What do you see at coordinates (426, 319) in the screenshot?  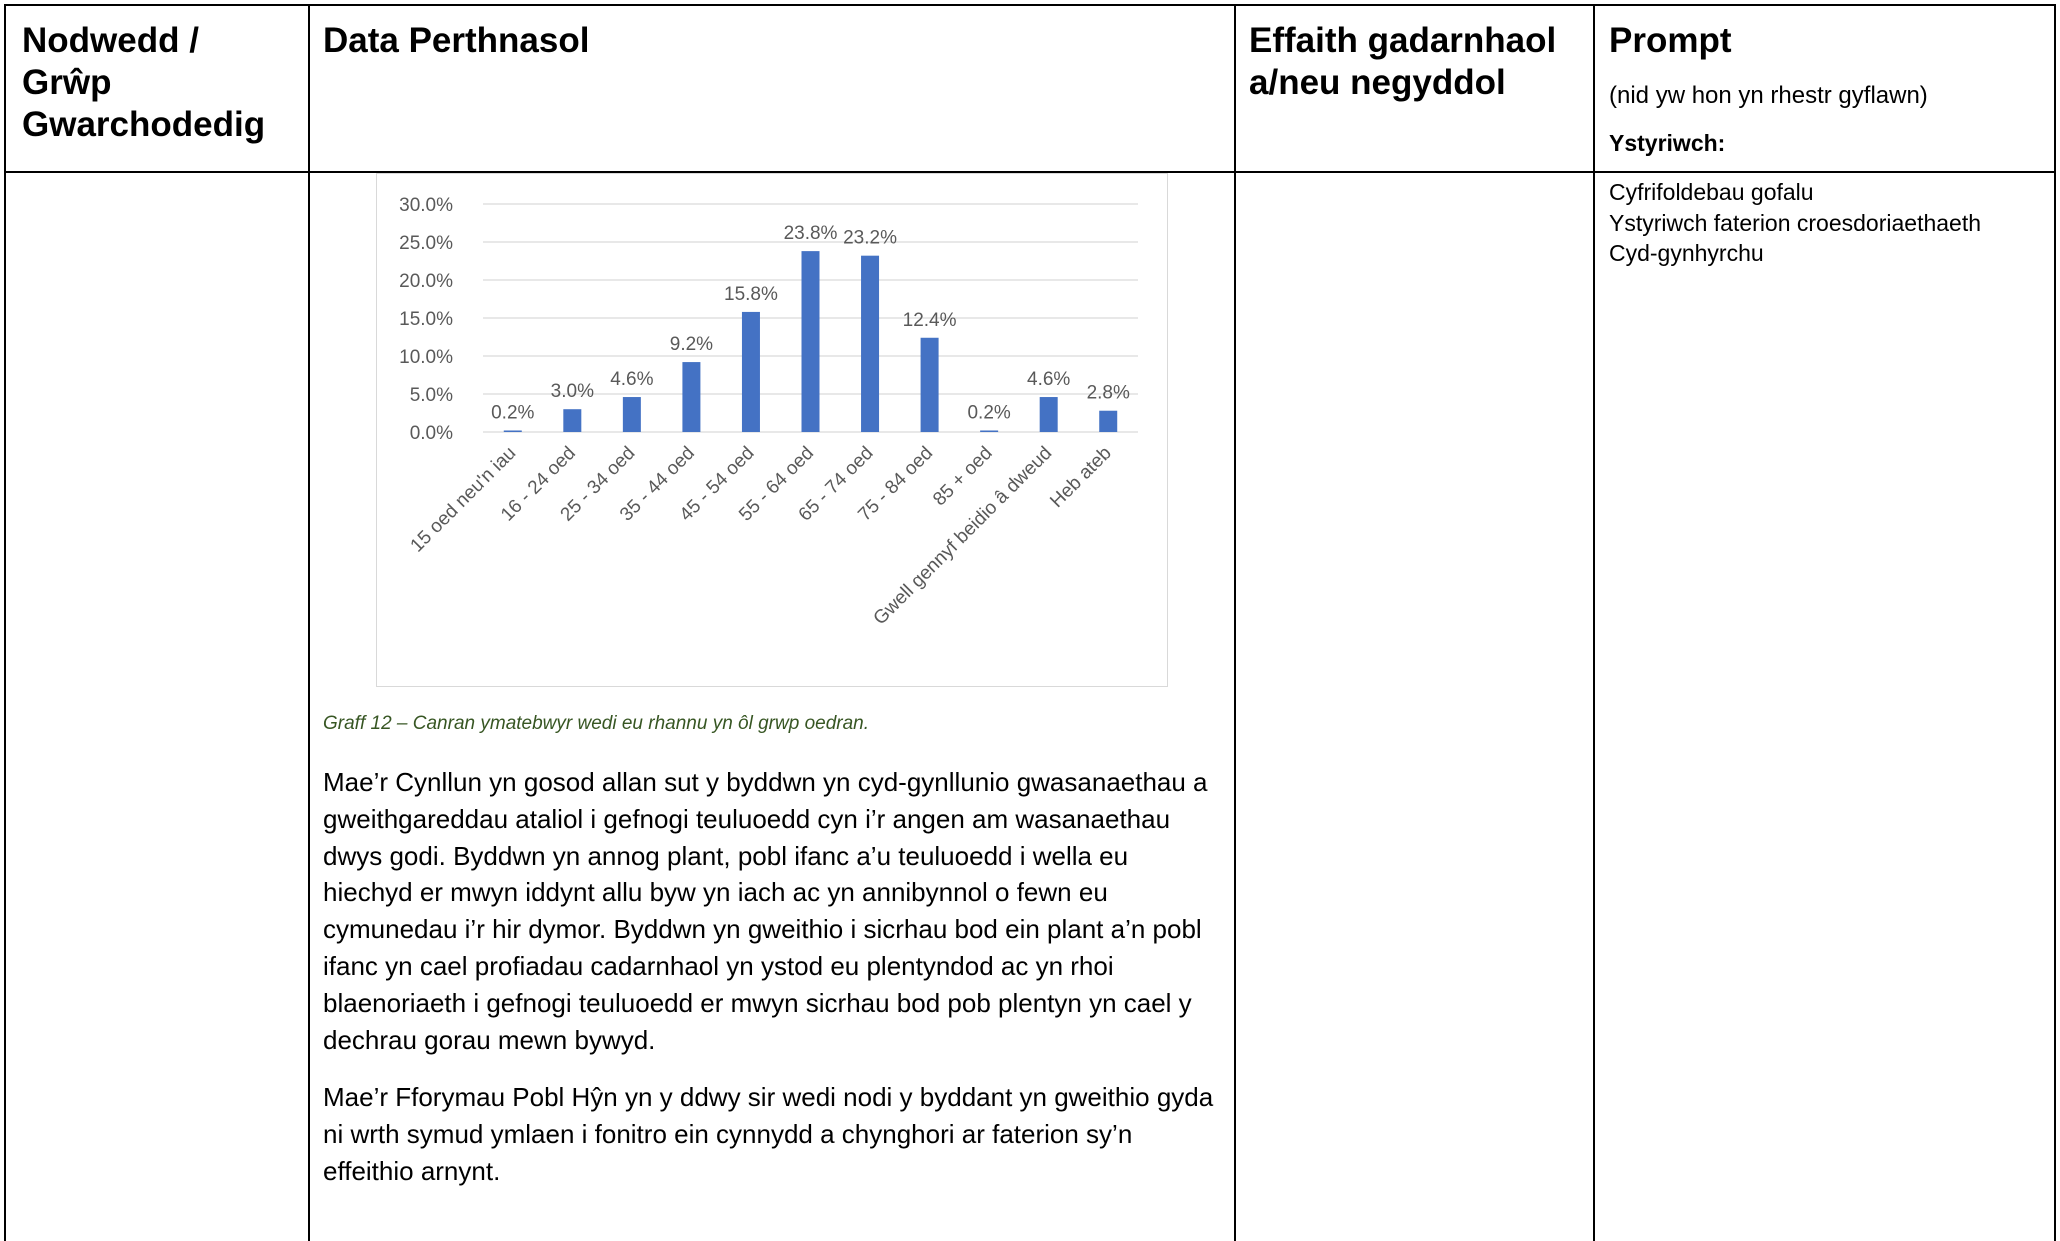 I see `y-tick-label: 15.0%` at bounding box center [426, 319].